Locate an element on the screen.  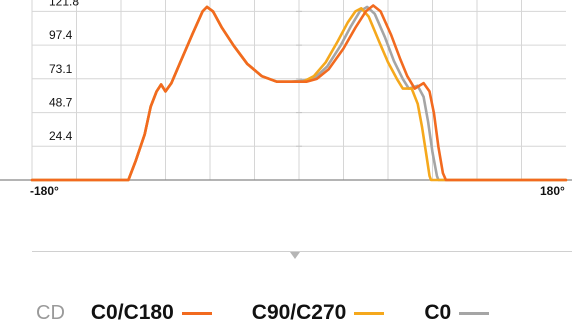
y-tick-label: 73.1 is located at coordinates (61, 69).